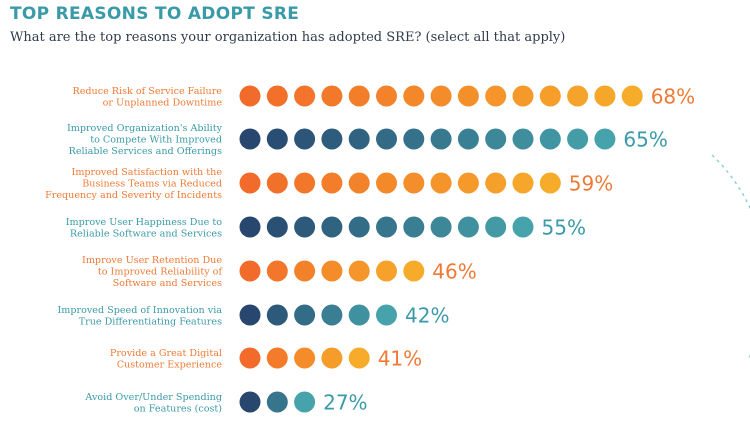  What do you see at coordinates (155, 14) in the screenshot?
I see `chart-title: TOP REASONS TO ADOPT SRE` at bounding box center [155, 14].